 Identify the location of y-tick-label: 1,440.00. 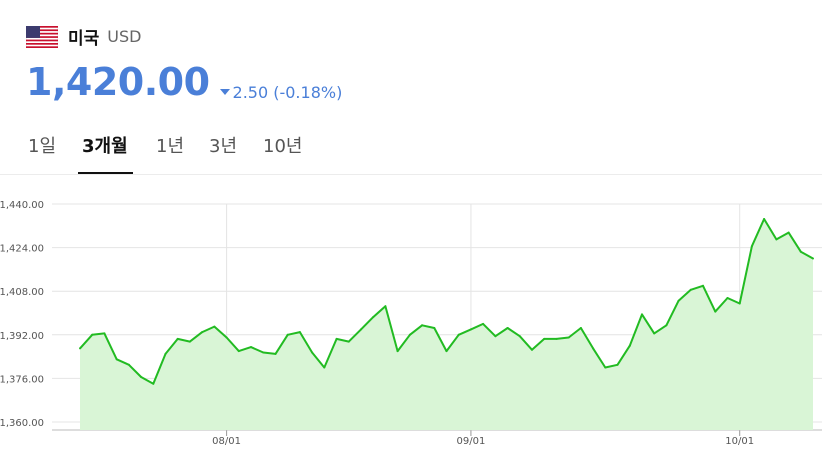
(22, 205).